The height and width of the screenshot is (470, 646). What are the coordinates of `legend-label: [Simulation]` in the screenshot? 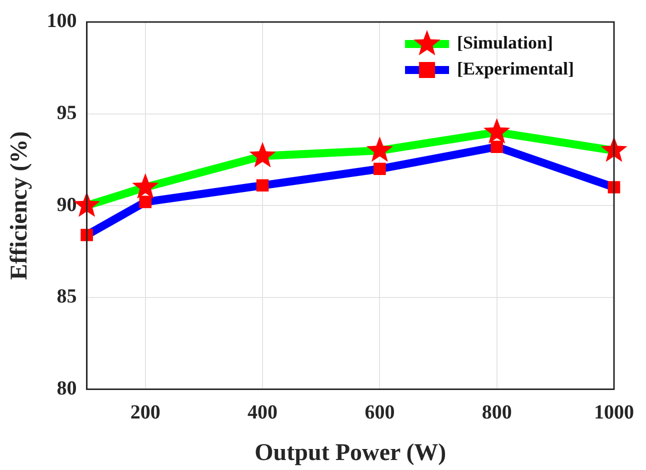 It's located at (505, 42).